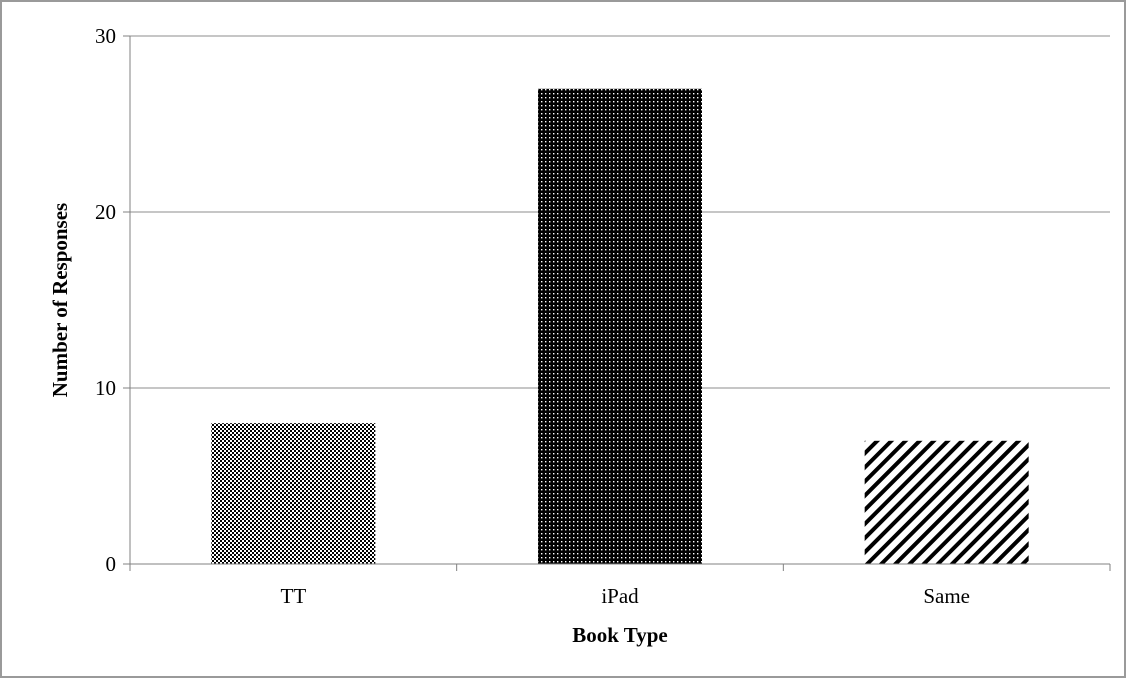 The width and height of the screenshot is (1126, 678). Describe the element at coordinates (620, 596) in the screenshot. I see `category-label: iPad` at that location.